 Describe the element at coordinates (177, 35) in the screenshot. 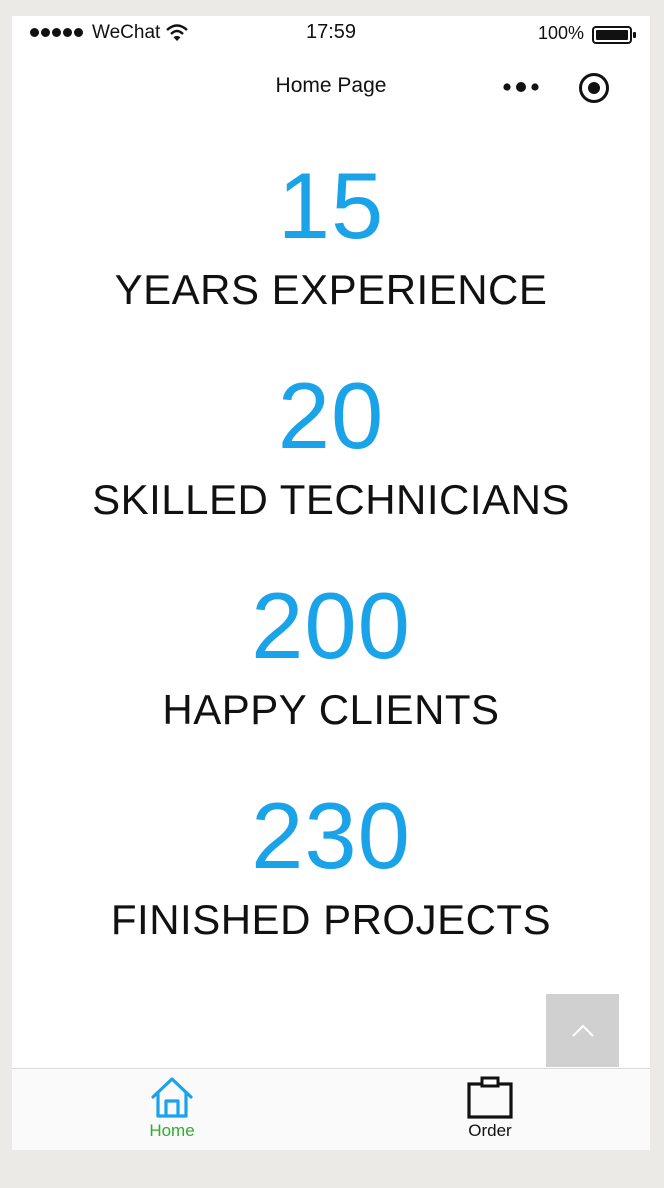

I see `wifi-icon` at that location.